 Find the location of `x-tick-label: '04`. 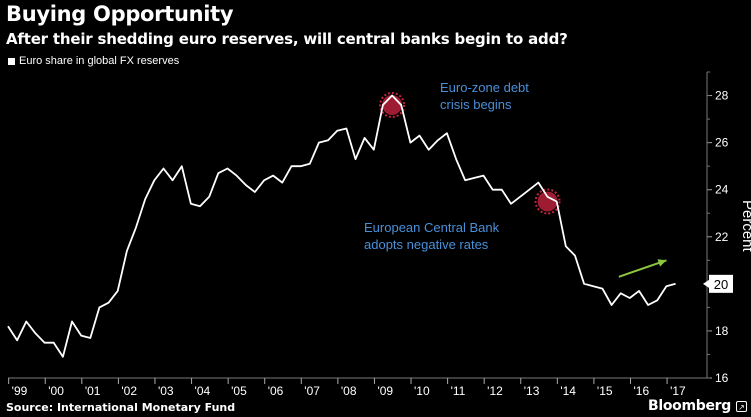

x-tick-label: '04 is located at coordinates (203, 391).